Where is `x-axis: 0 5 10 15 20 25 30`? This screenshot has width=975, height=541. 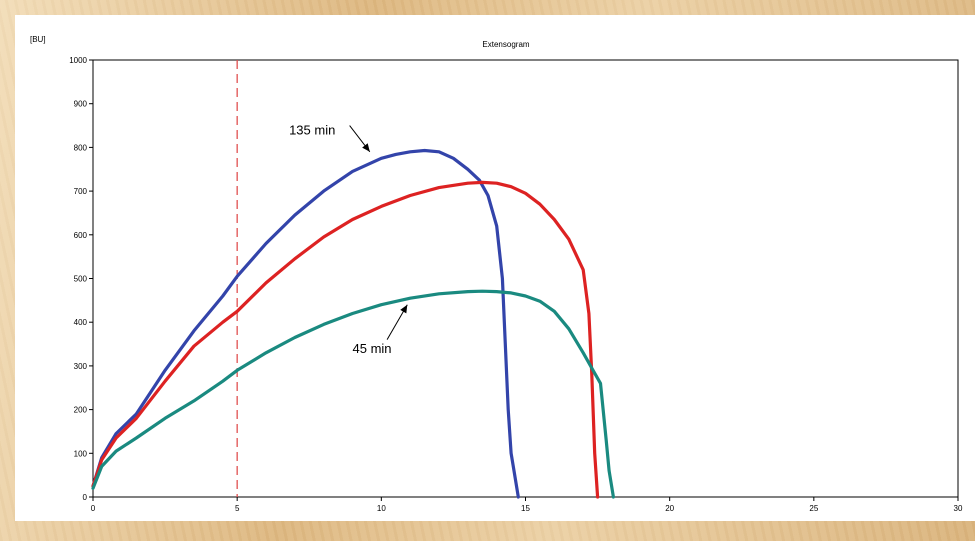
x-axis: 0 5 10 15 20 25 30 is located at coordinates (527, 505).